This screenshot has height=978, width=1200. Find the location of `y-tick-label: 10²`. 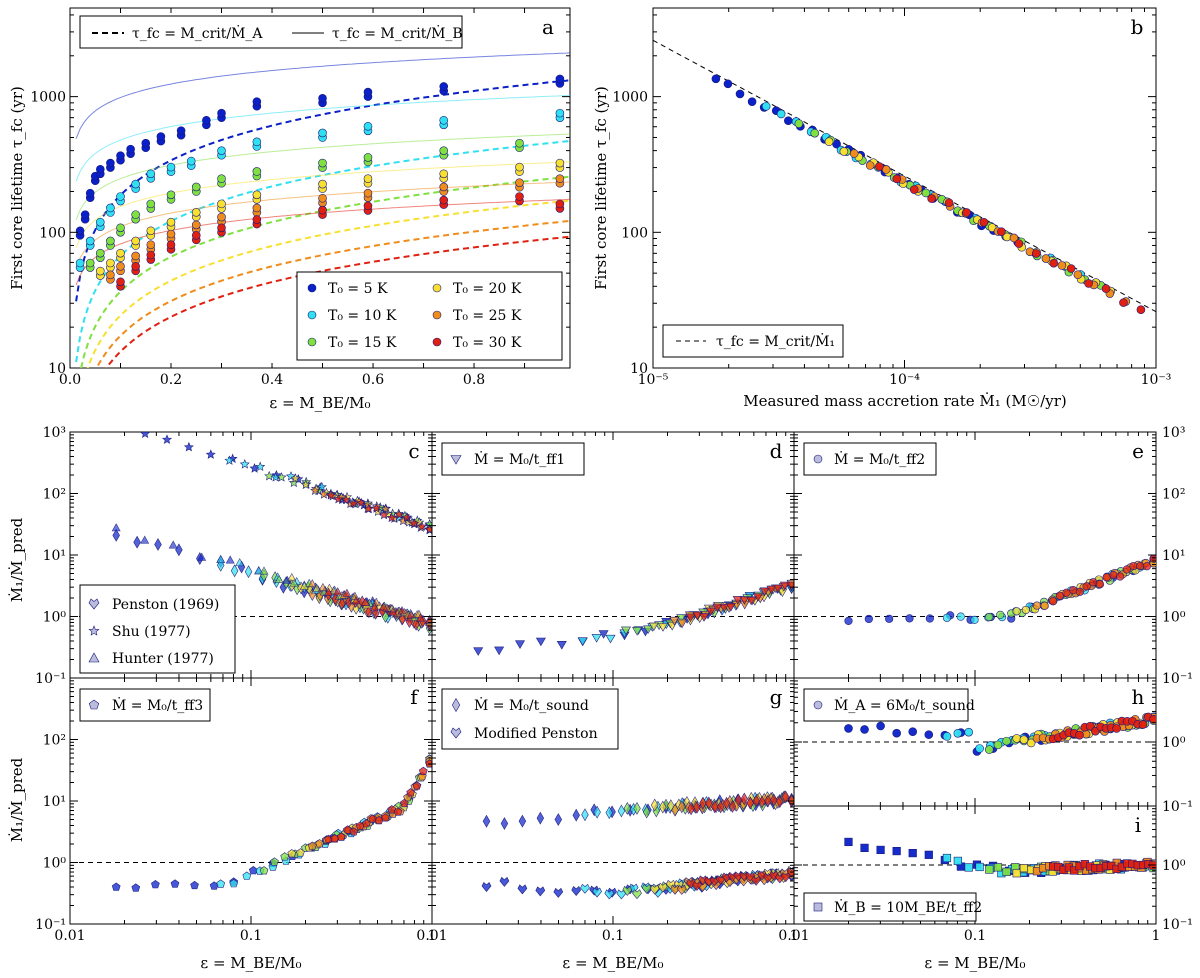

y-tick-label: 10² is located at coordinates (54, 741).